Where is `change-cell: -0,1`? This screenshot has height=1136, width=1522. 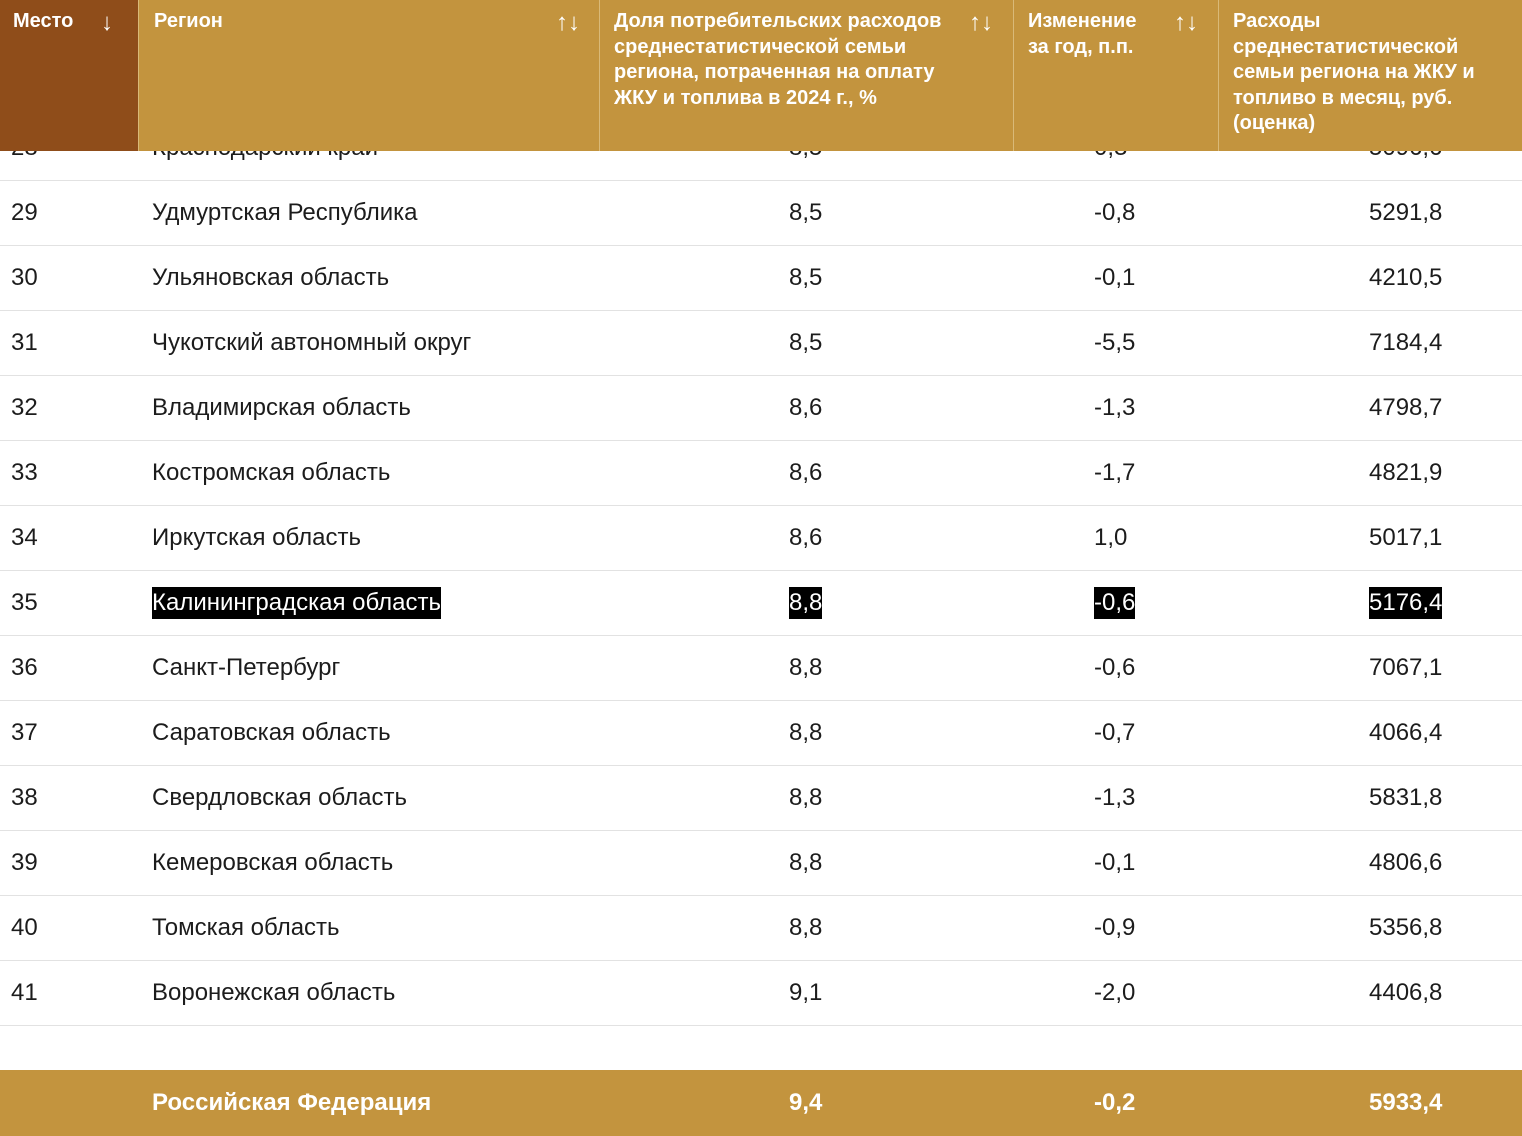 change-cell: -0,1 is located at coordinates (1115, 862).